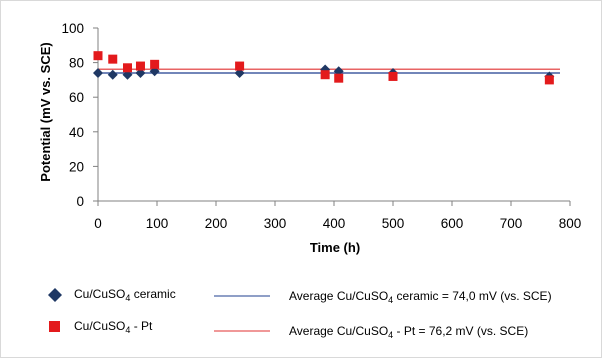 This screenshot has height=360, width=604. Describe the element at coordinates (113, 327) in the screenshot. I see `legend-pt-label: Cu/CuSO4 - Pt` at that location.